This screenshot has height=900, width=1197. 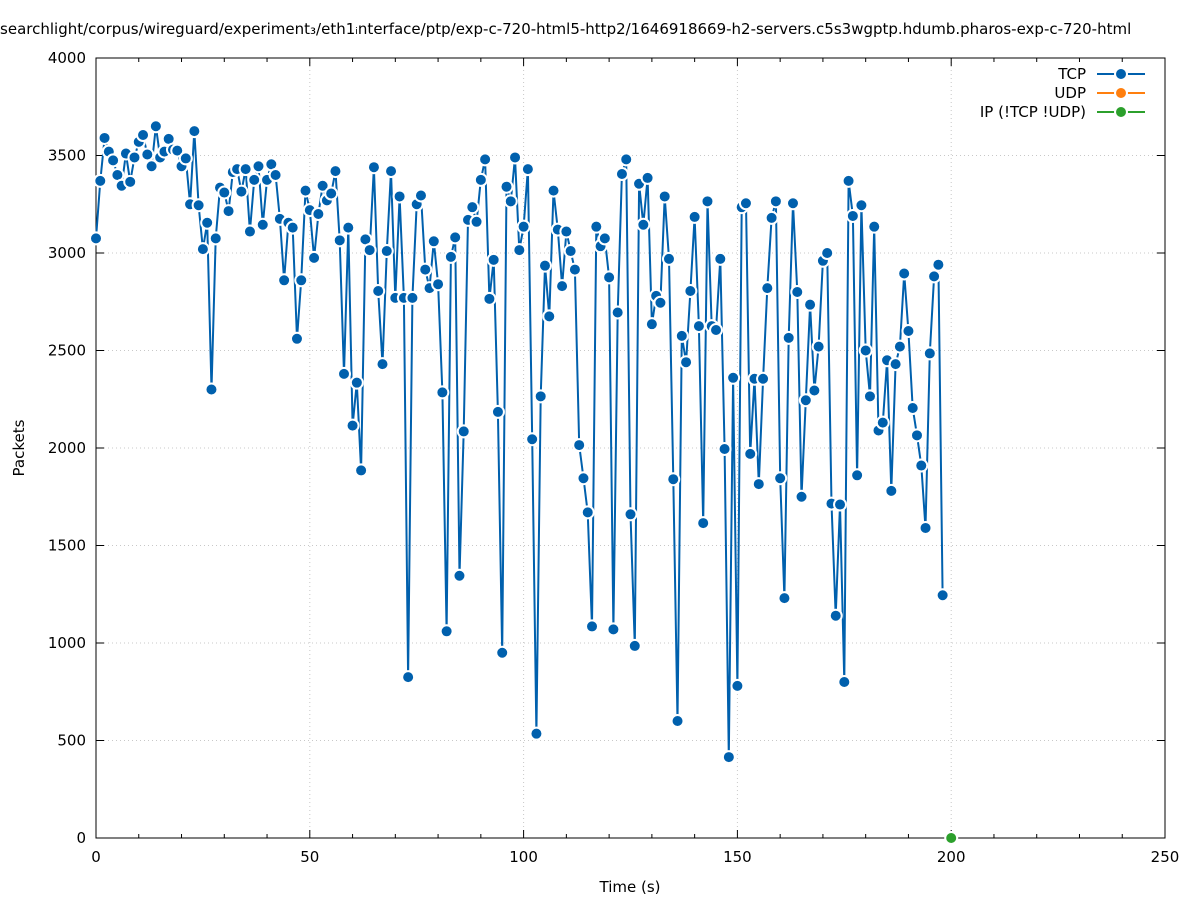 I want to click on x-tick-label: 250, so click(x=1165, y=857).